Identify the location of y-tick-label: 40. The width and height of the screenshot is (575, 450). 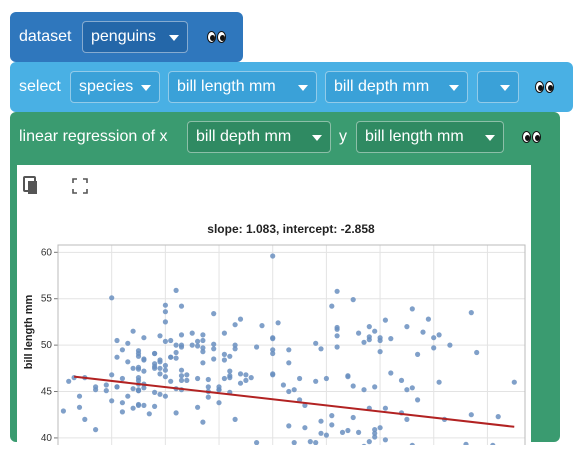
(47, 438).